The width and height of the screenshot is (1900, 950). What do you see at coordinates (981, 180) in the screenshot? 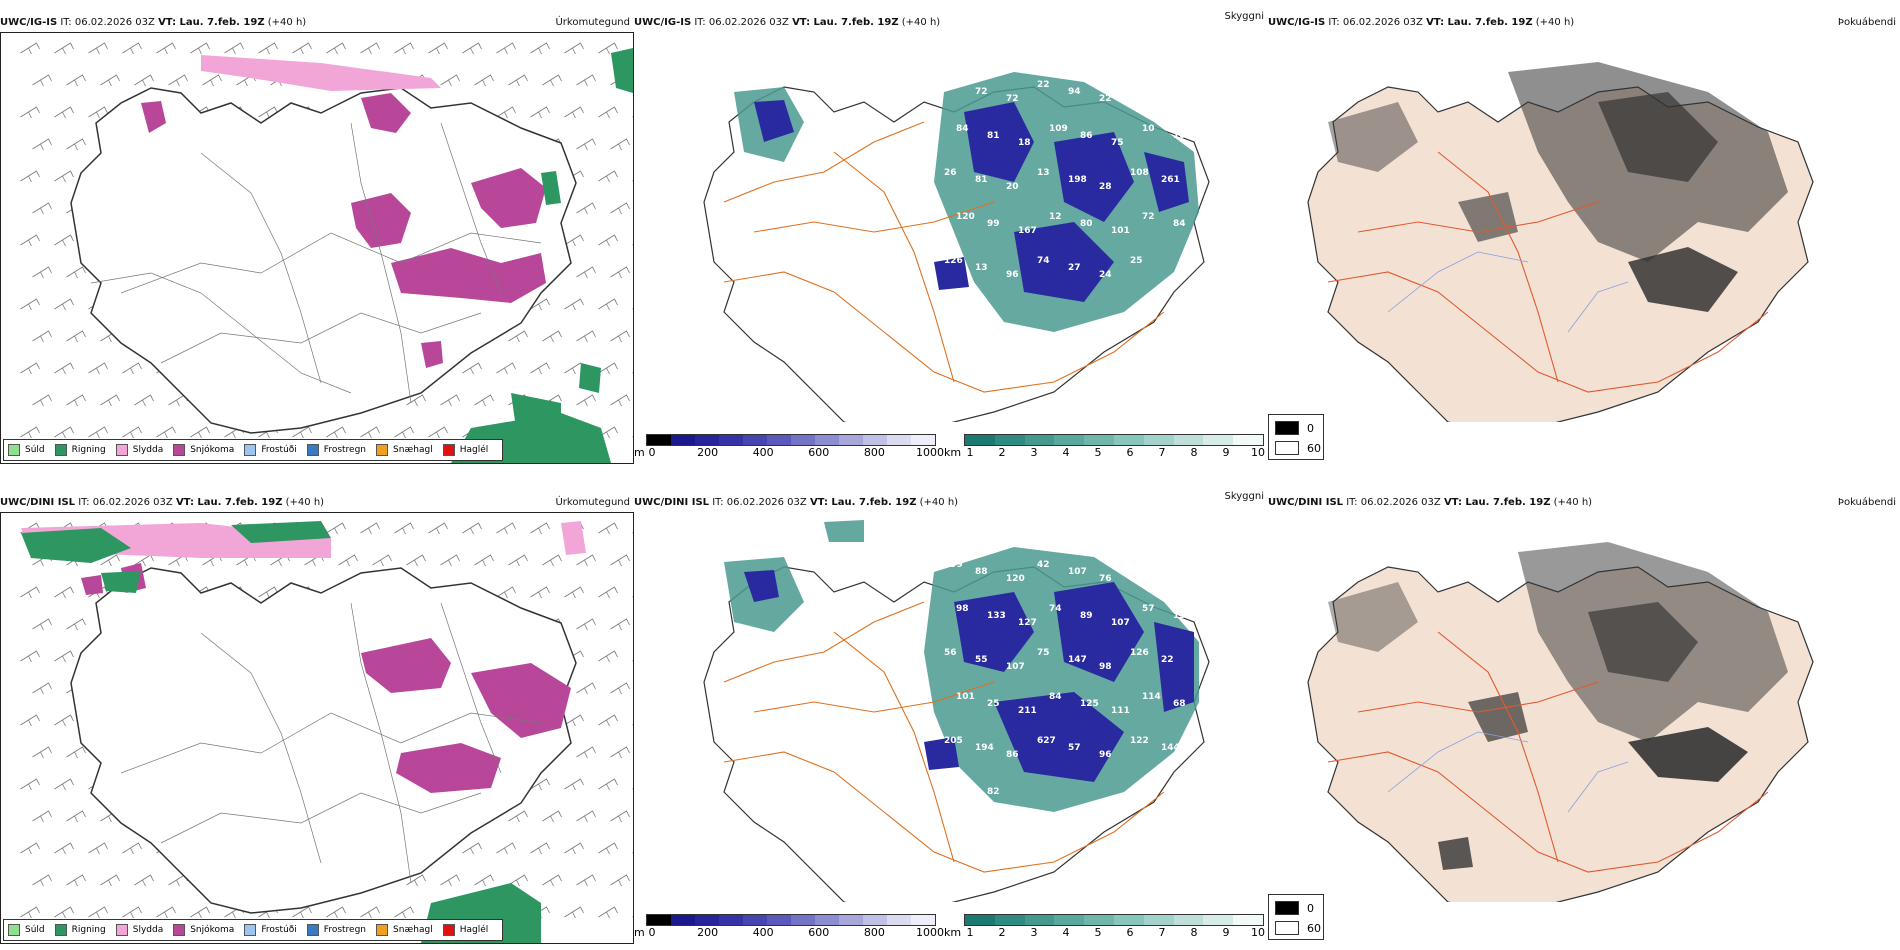
I see `visibility-value-label: 81` at bounding box center [981, 180].